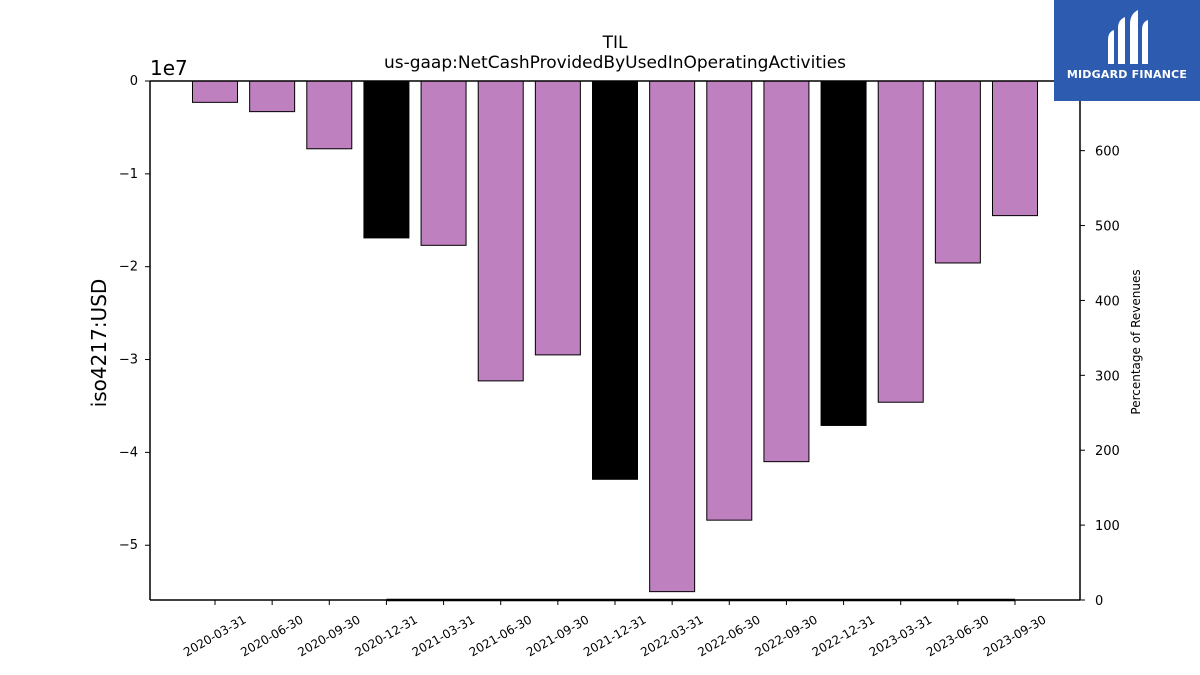  What do you see at coordinates (615, 43) in the screenshot?
I see `chart-title: TIL` at bounding box center [615, 43].